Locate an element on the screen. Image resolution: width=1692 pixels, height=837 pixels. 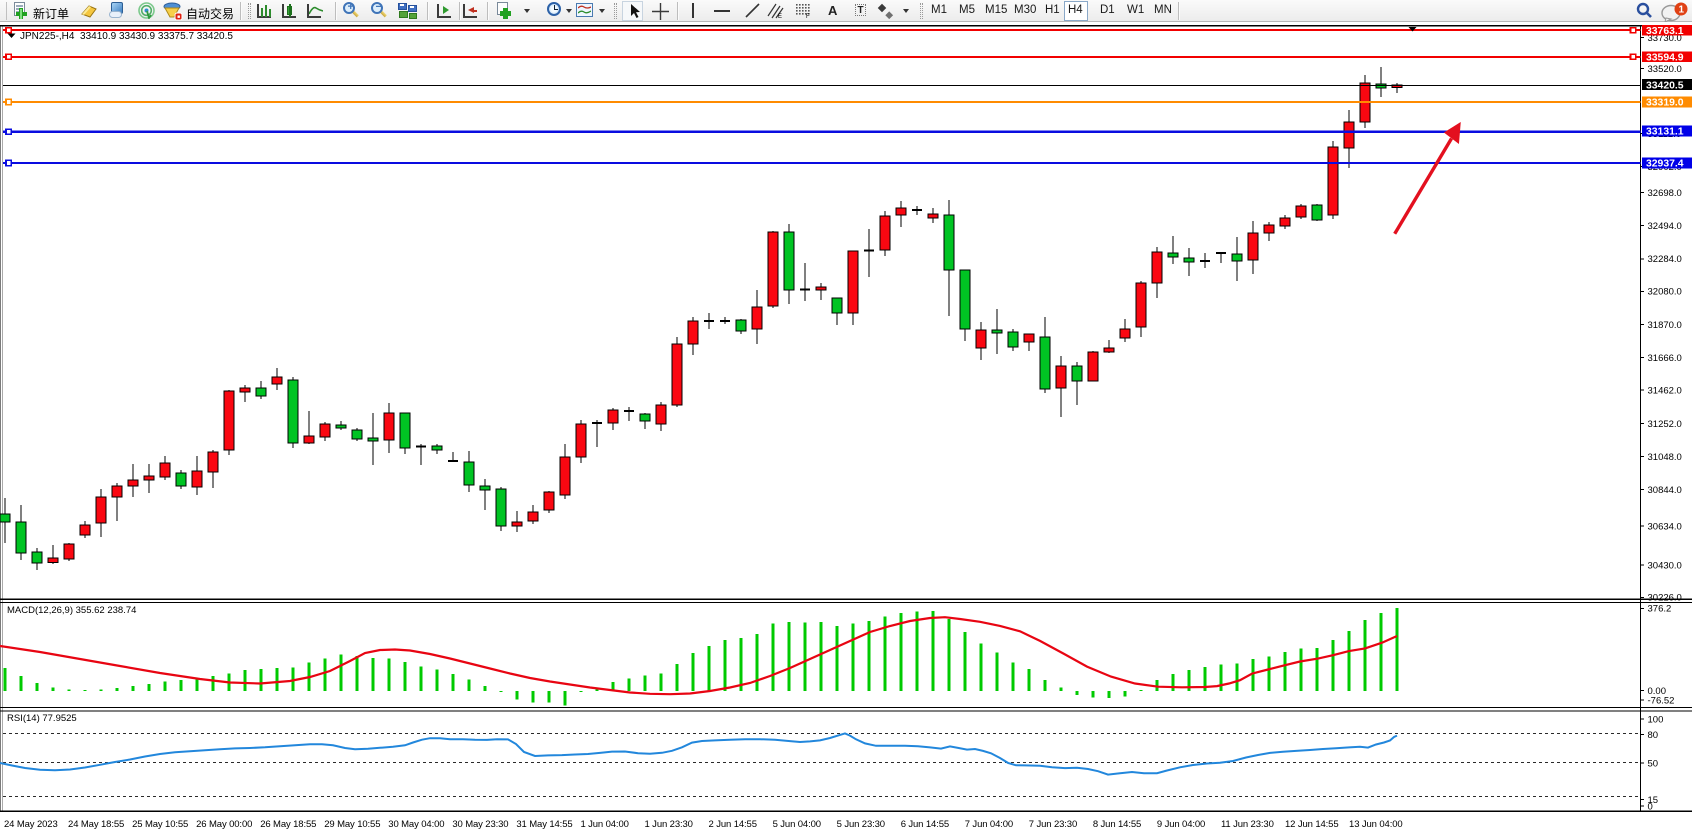
svg-text: 31666.0 is located at coordinates (1665, 358).